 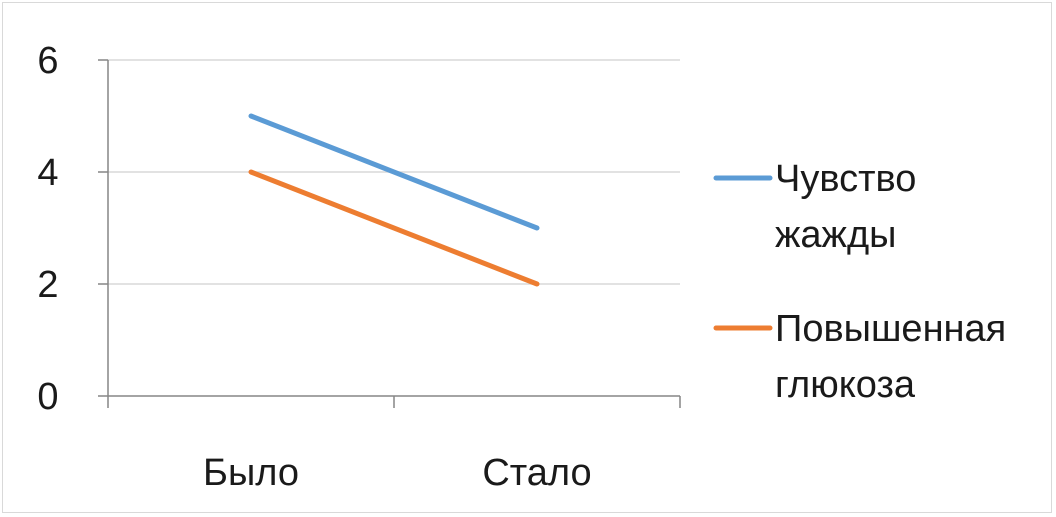 I want to click on y-tick-label-2: 2, so click(x=47, y=285).